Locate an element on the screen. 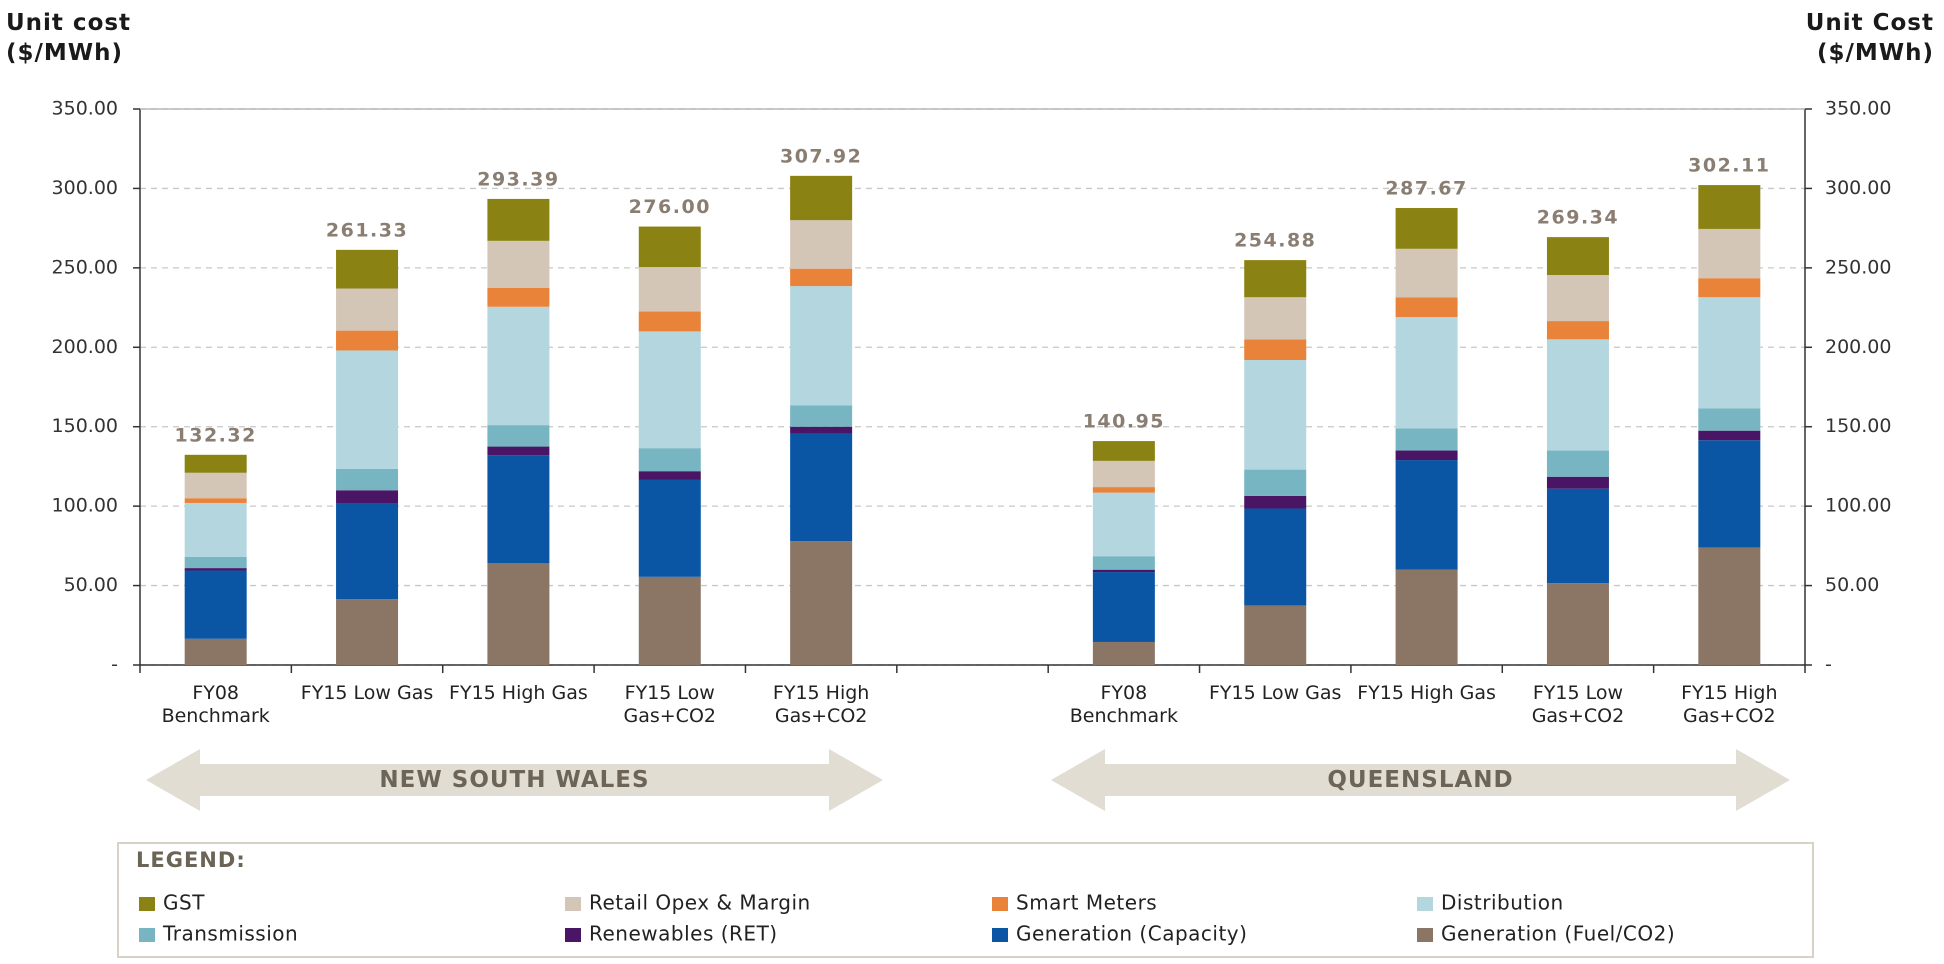 This screenshot has width=1944, height=964. total-label: 132.32 is located at coordinates (216, 435).